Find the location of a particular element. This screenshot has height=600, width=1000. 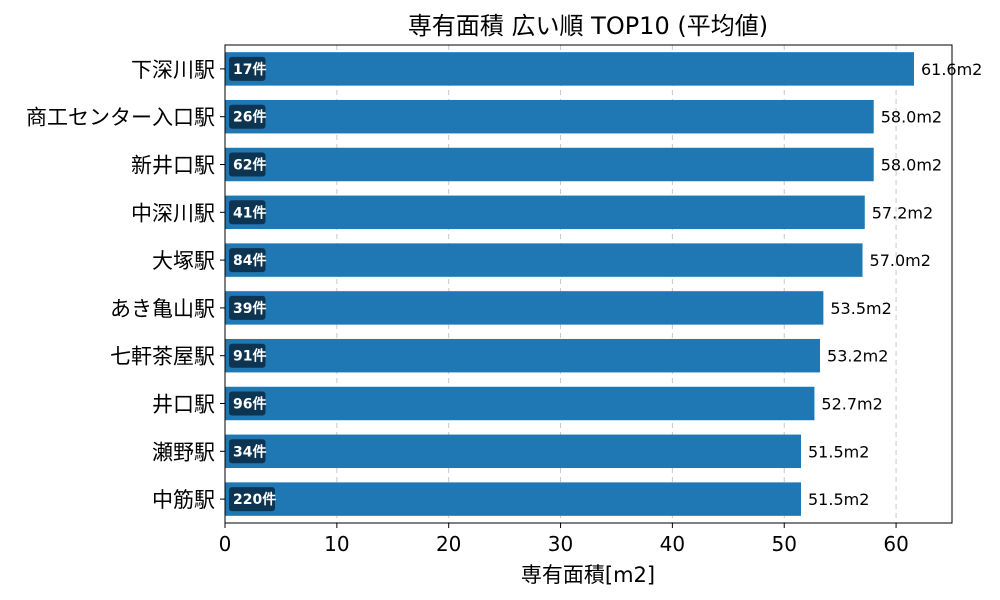

chart-title: 専有面積 広い順 TOP10 (平均値) is located at coordinates (588, 26).